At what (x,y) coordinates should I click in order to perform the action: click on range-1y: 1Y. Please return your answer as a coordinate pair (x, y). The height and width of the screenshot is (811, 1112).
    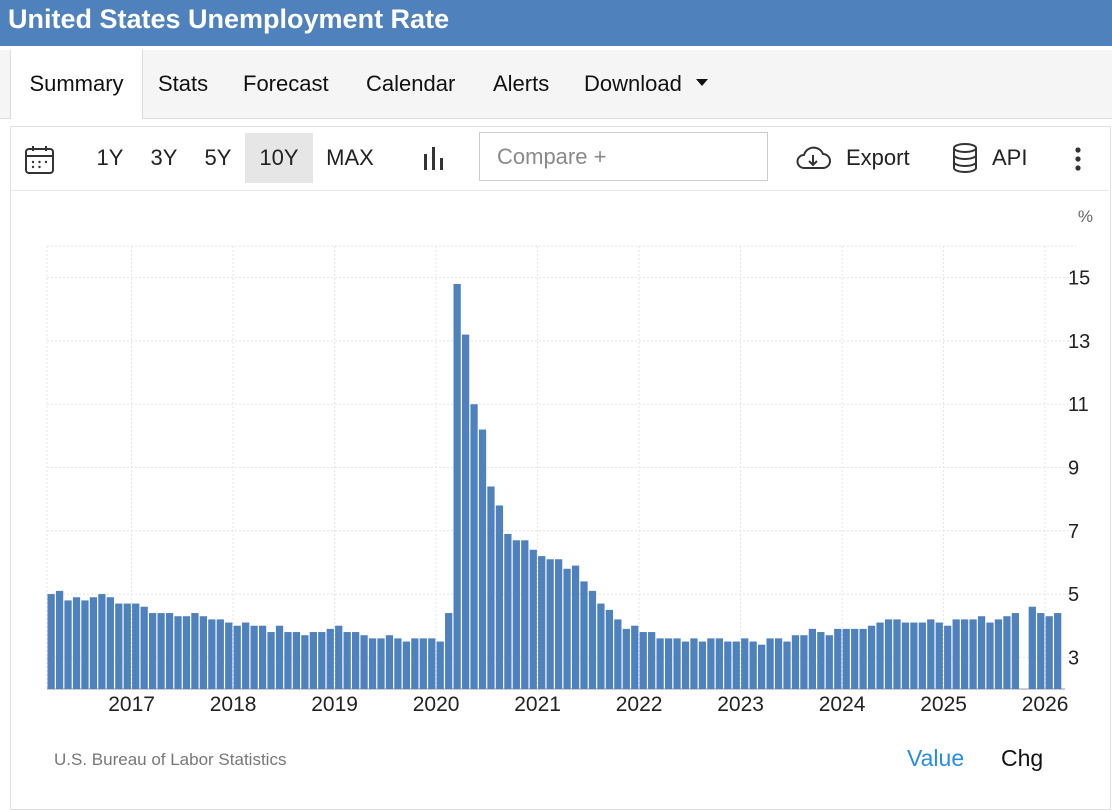
    Looking at the image, I should click on (110, 157).